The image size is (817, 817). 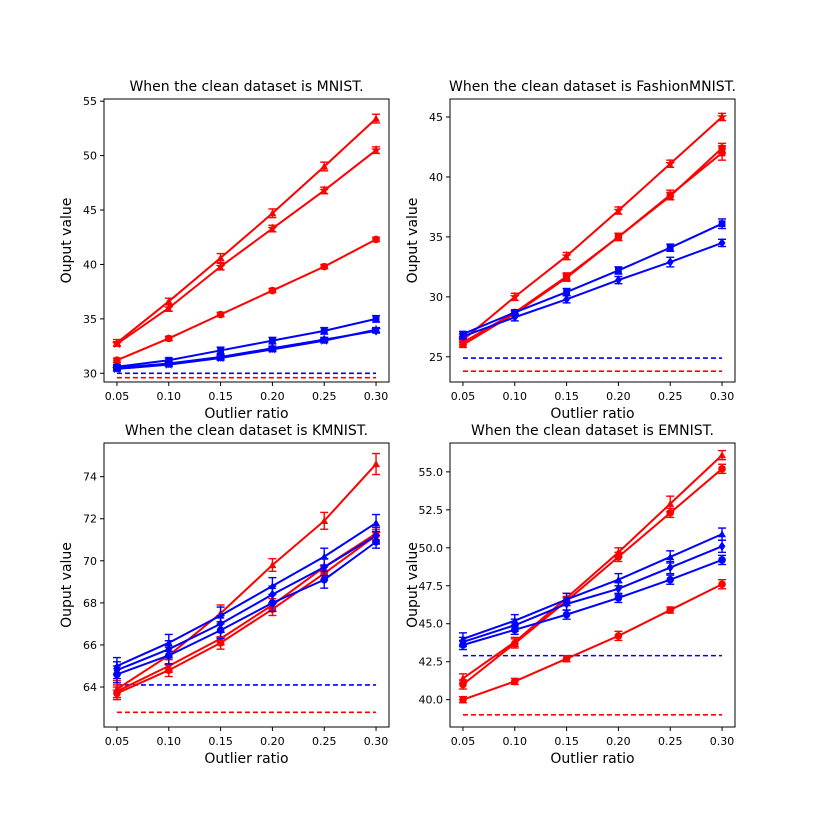 What do you see at coordinates (592, 431) in the screenshot?
I see `chart-title: When the clean dataset is EMNIST.` at bounding box center [592, 431].